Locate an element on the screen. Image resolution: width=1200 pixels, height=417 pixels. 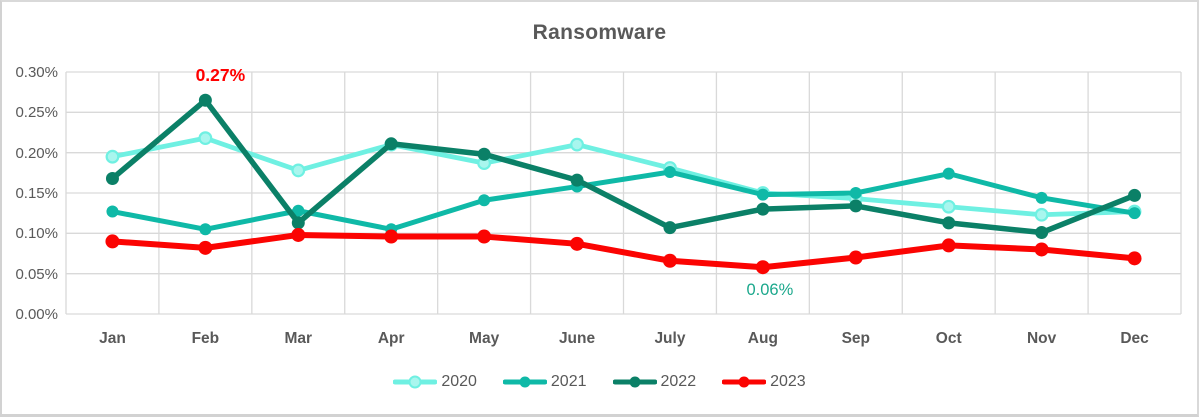
legend-item-2021: 2021 is located at coordinates (544, 382).